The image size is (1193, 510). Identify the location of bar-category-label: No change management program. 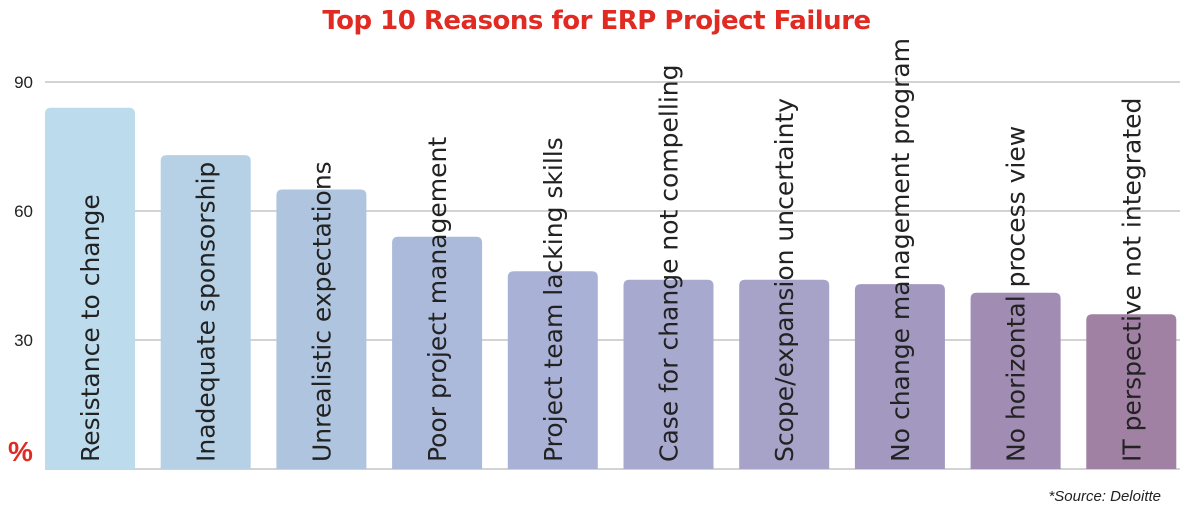
(900, 250).